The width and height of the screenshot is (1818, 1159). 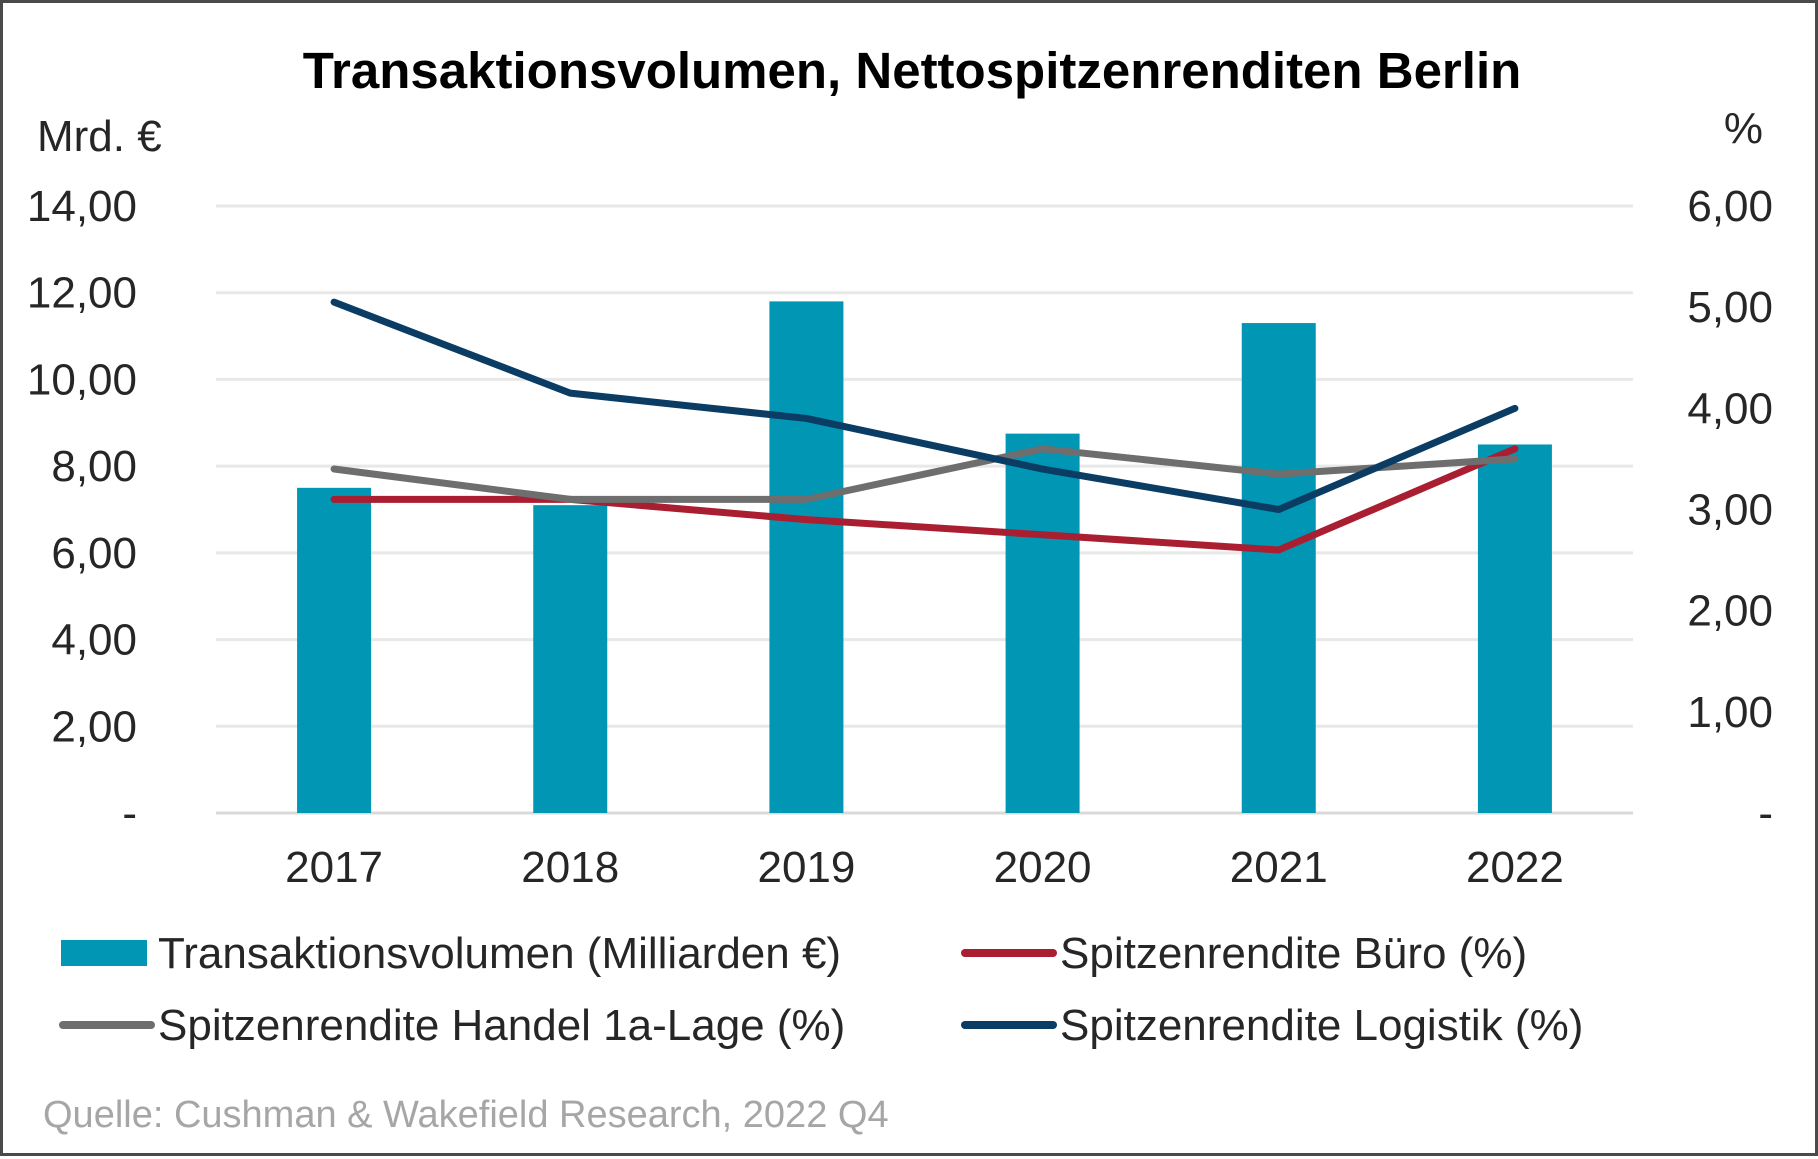 I want to click on right-tick-label: 4,00, so click(x=1730, y=408).